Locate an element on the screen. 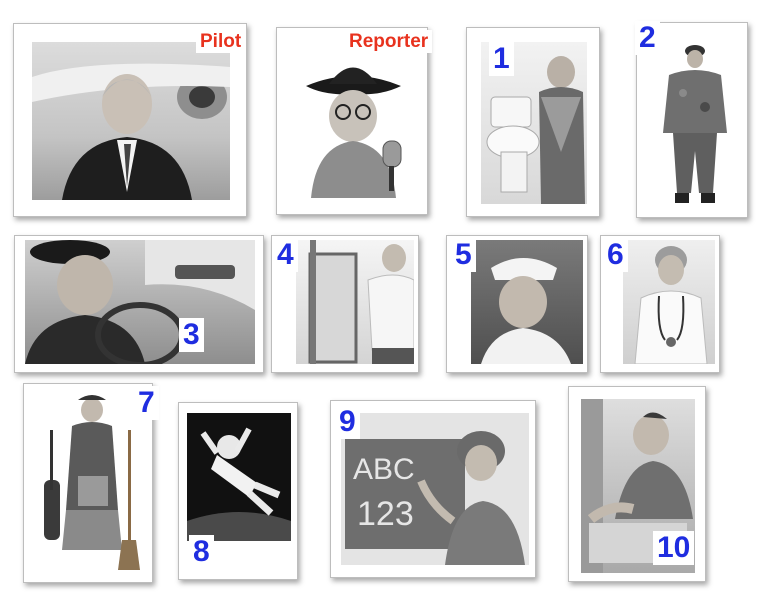 The image size is (770, 600). card-teacher: ABC 123 9 is located at coordinates (433, 489).